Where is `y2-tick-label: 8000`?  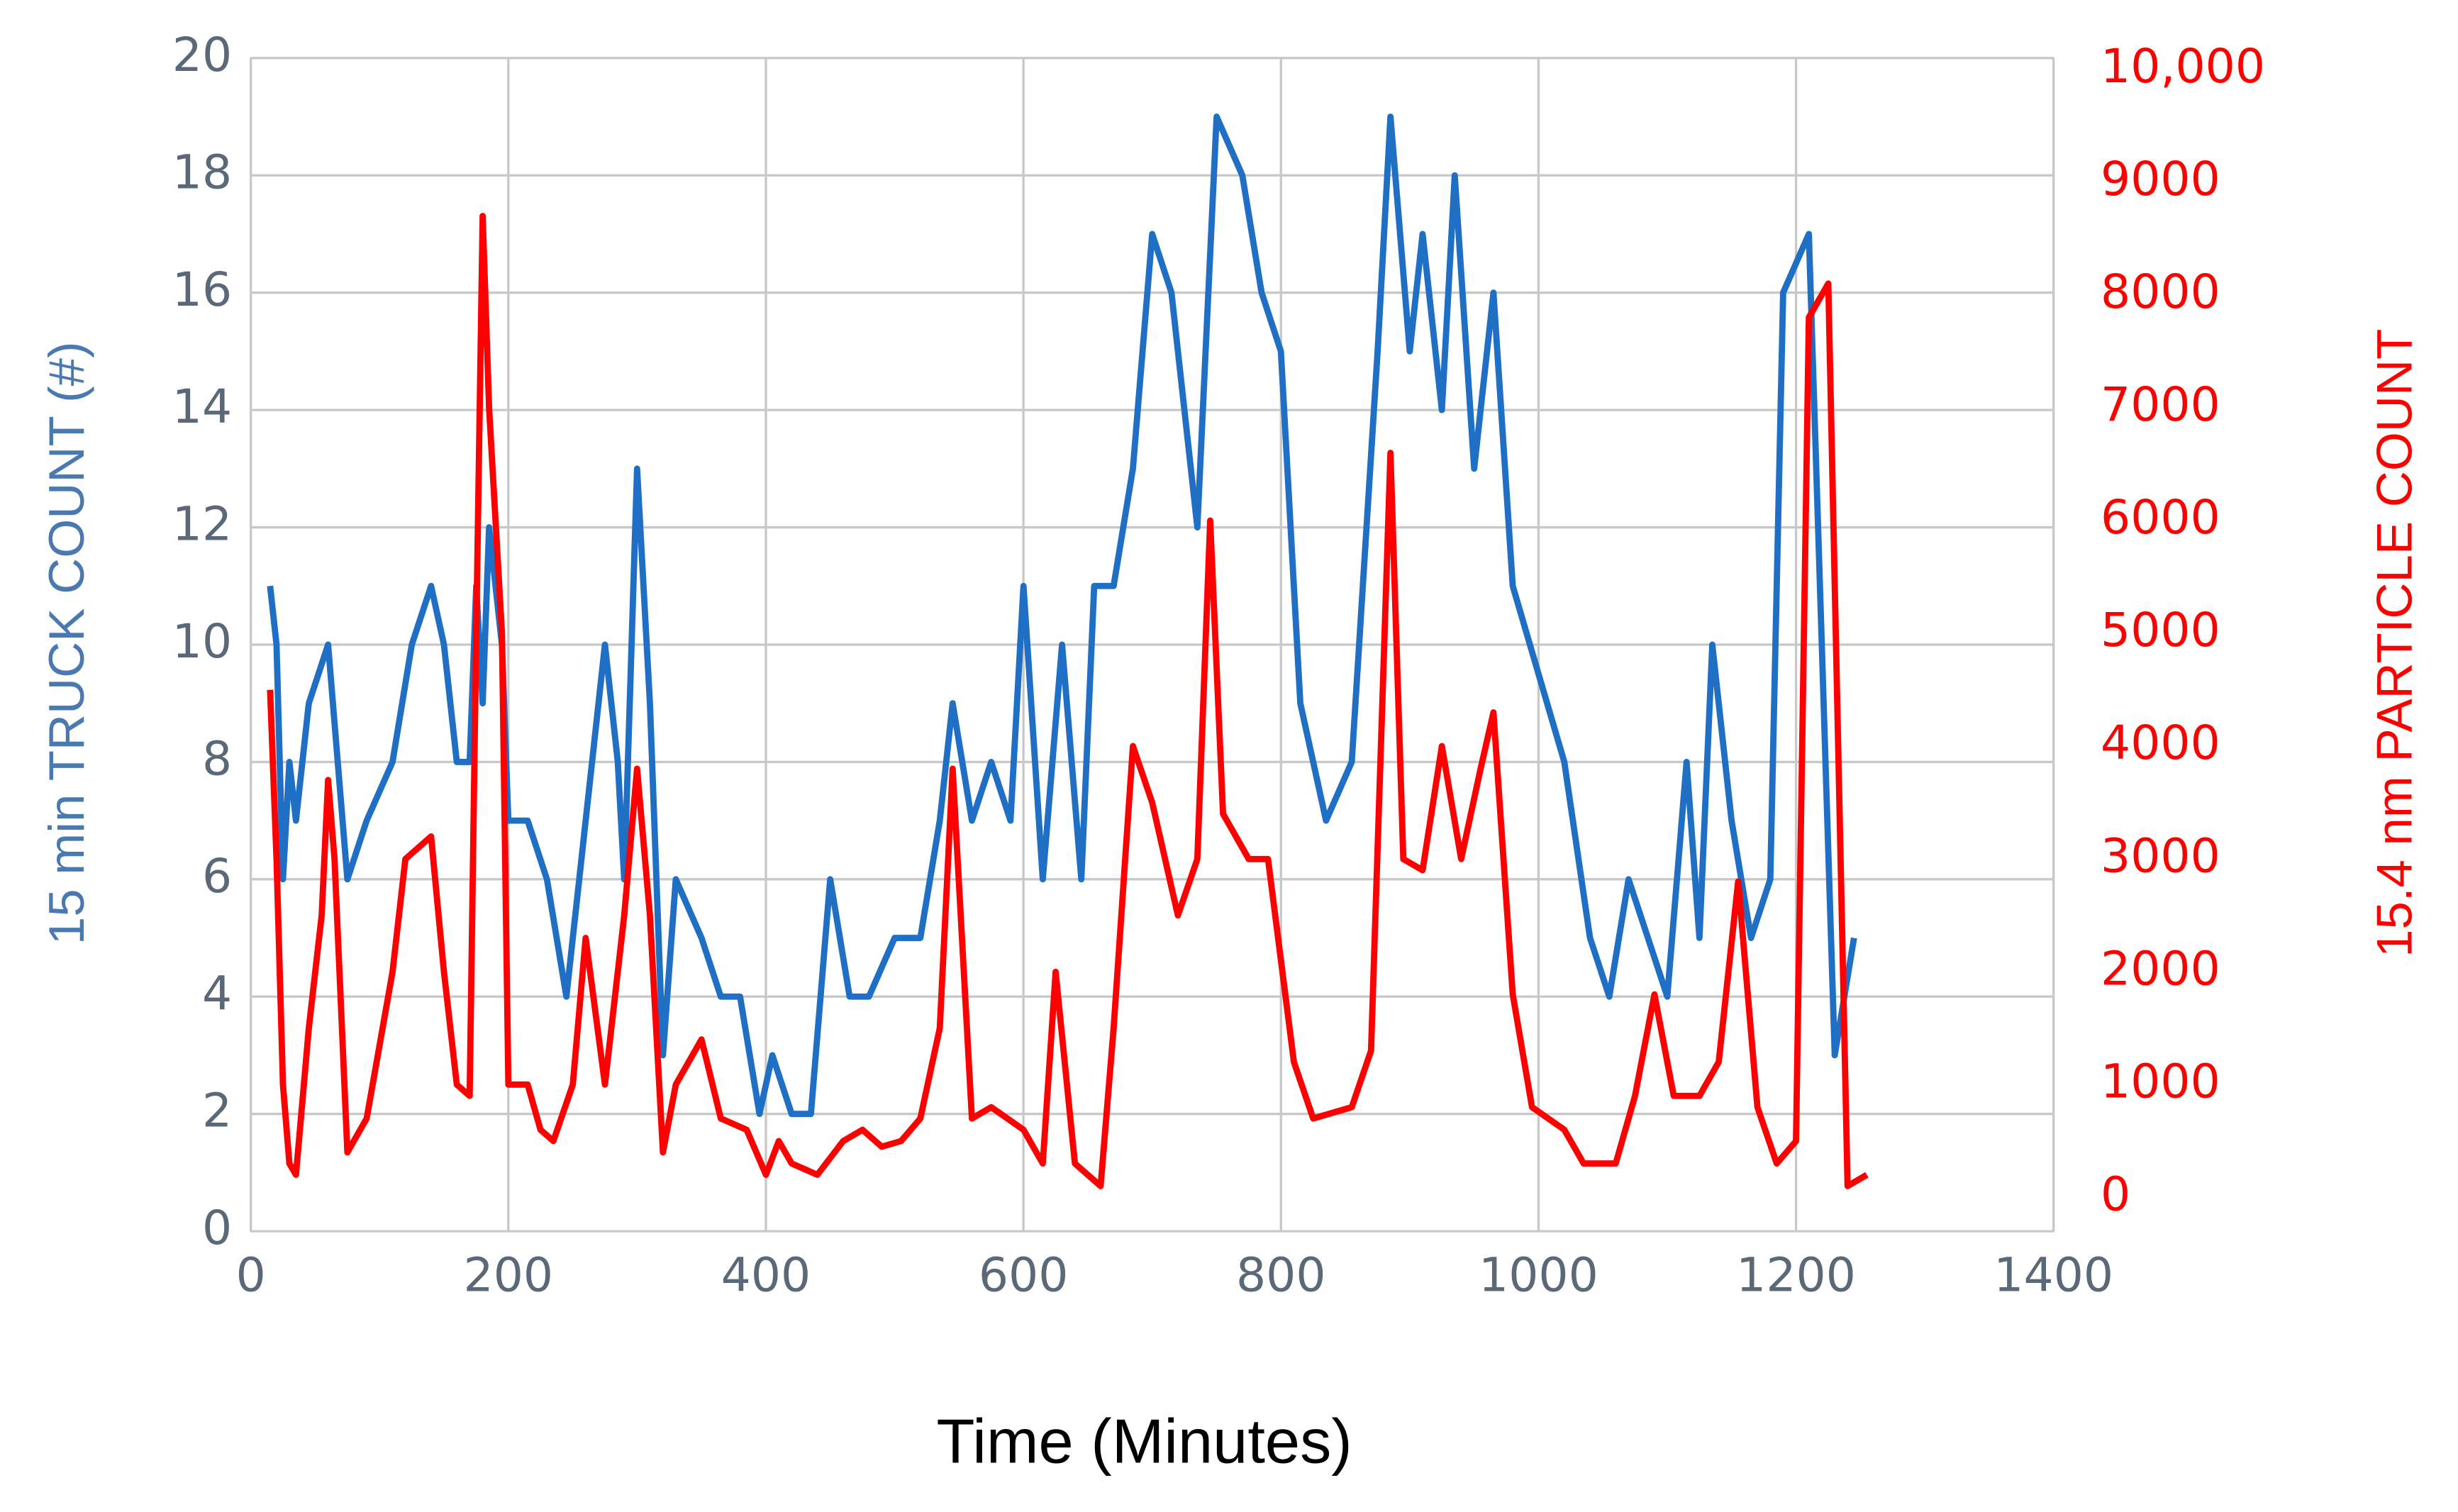 y2-tick-label: 8000 is located at coordinates (2160, 291).